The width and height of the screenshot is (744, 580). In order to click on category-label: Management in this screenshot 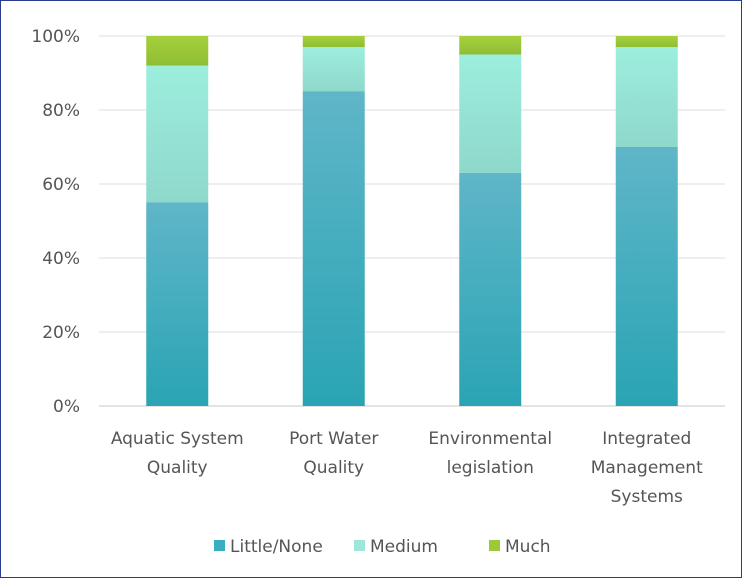, I will do `click(647, 468)`.